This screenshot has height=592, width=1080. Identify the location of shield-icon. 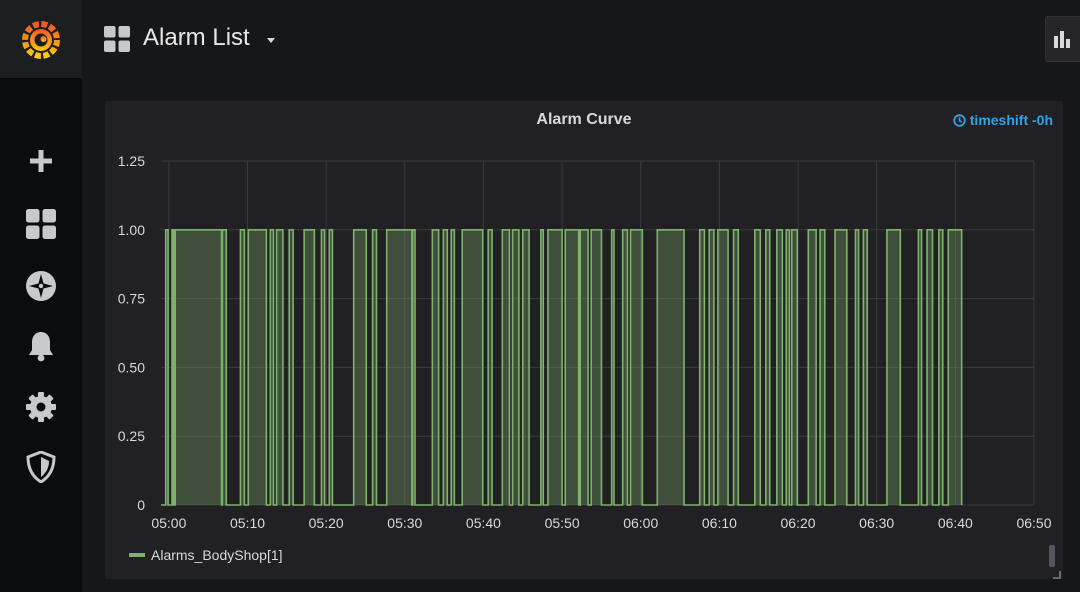
(41, 467).